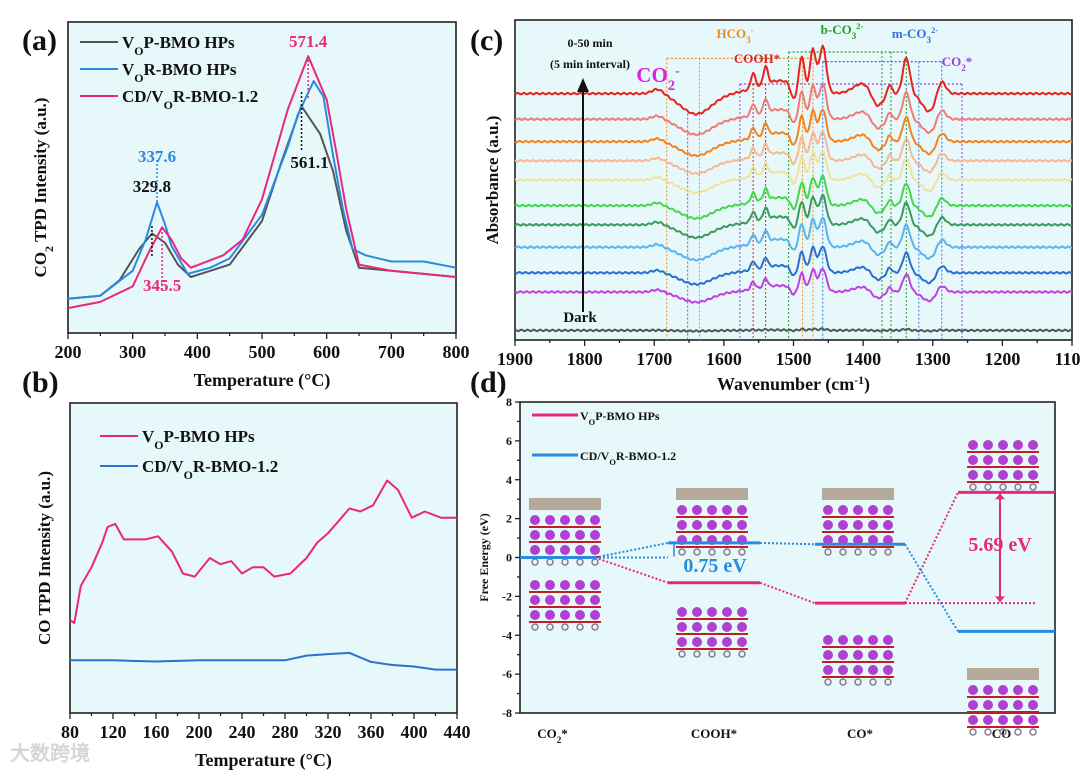  Describe the element at coordinates (156, 732) in the screenshot. I see `x-tick-label: 160` at that location.